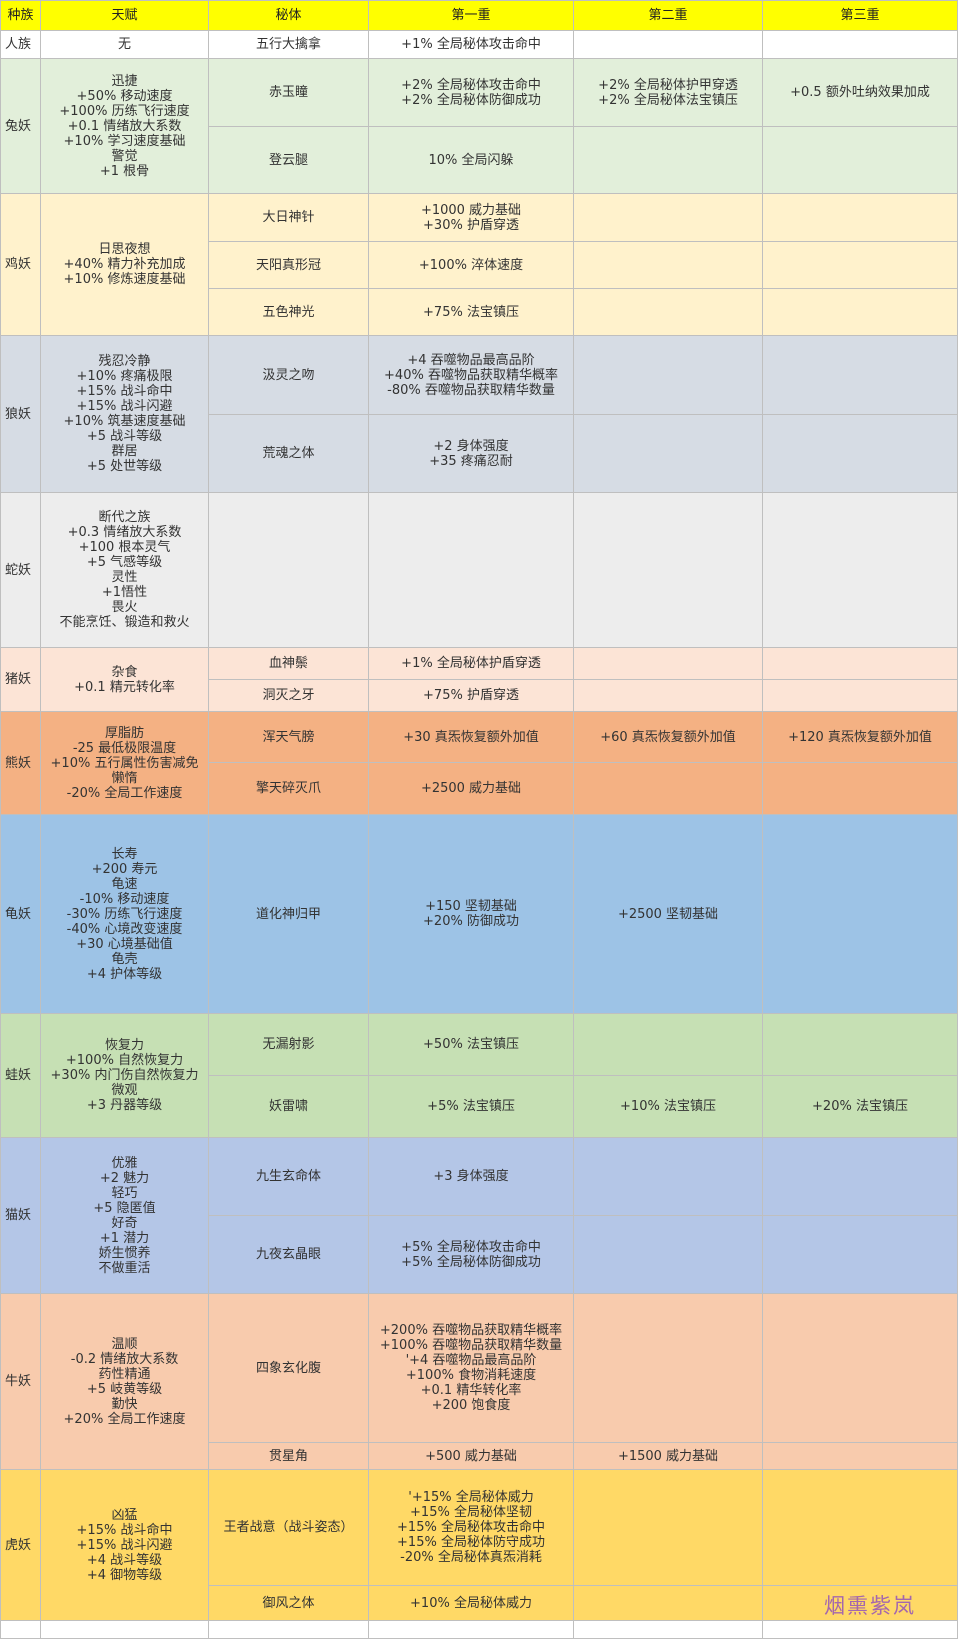 The image size is (960, 1643). I want to click on talent-cell-line: 断代之族, so click(124, 517).